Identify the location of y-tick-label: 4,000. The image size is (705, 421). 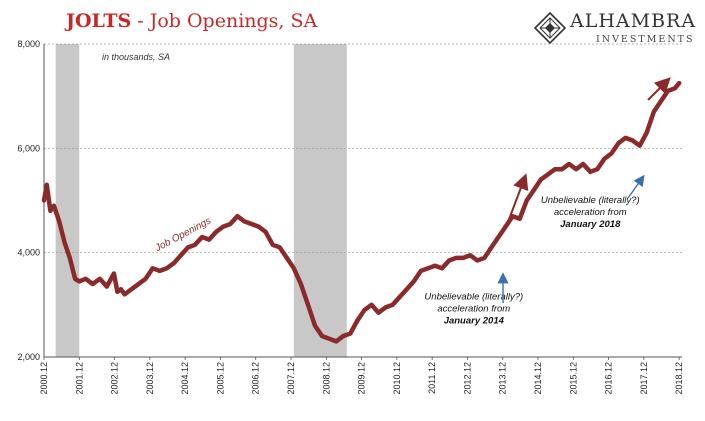
(28, 253).